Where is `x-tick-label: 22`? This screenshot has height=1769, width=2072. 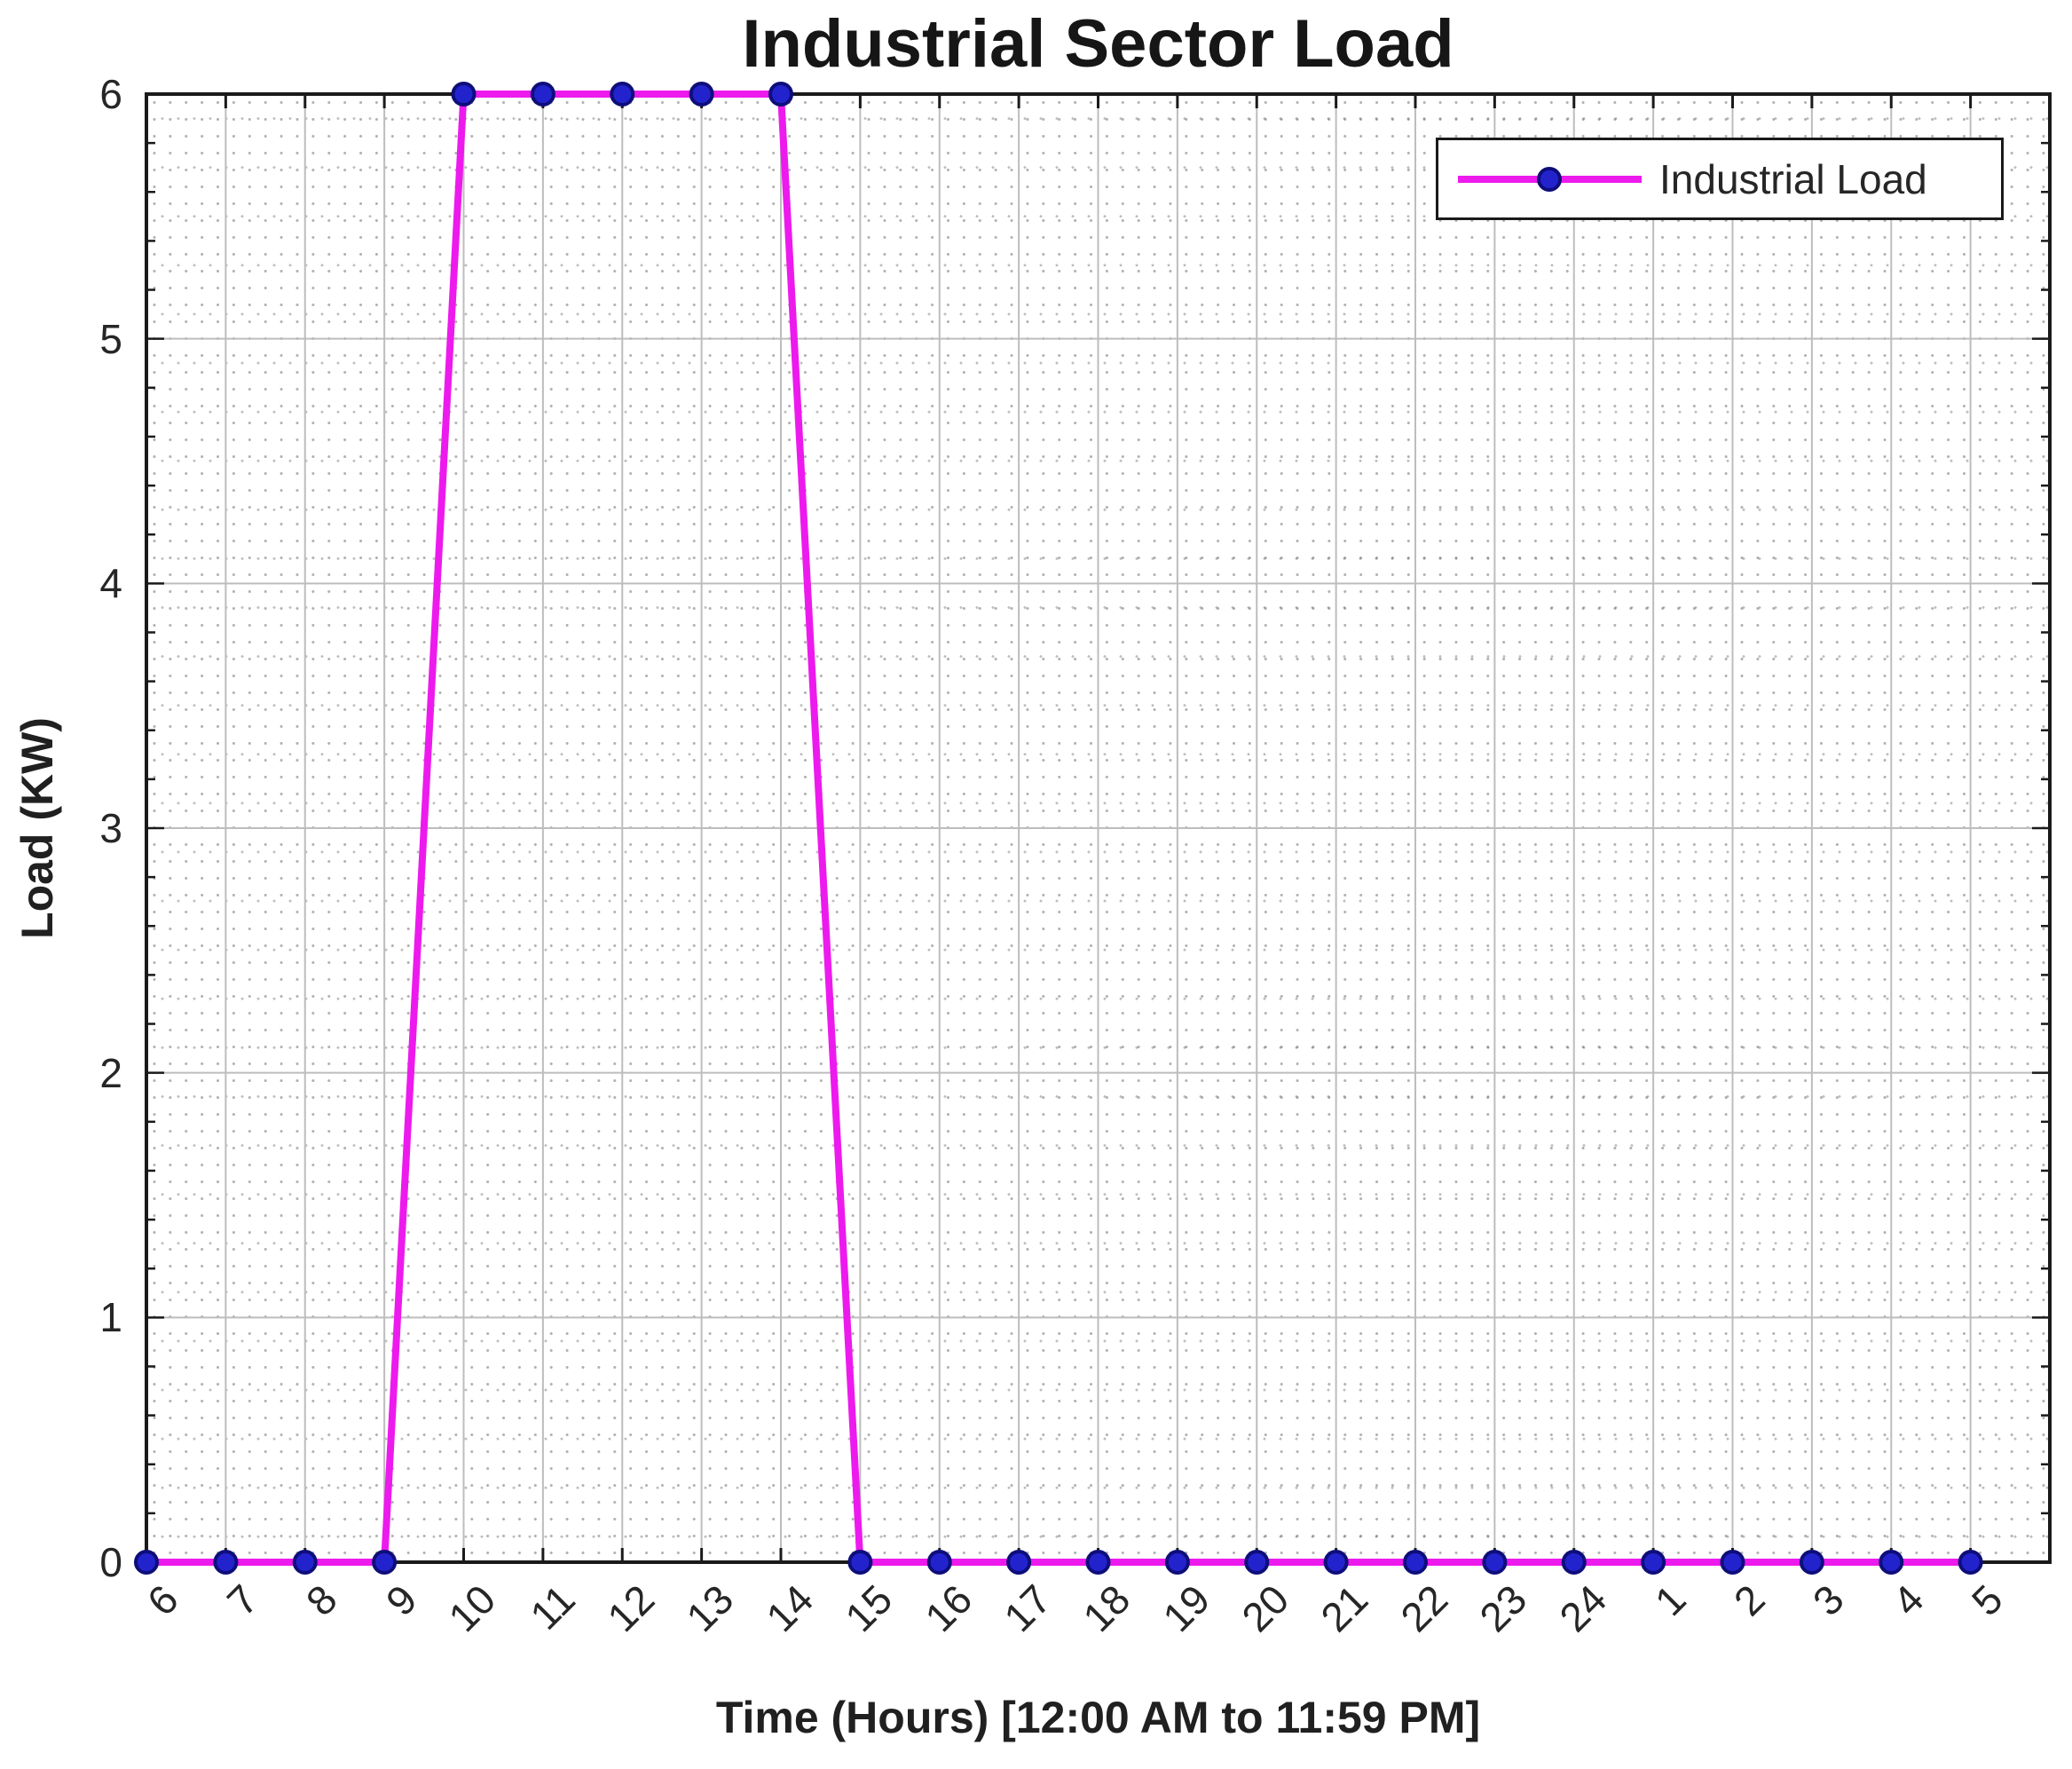 x-tick-label: 22 is located at coordinates (1424, 1608).